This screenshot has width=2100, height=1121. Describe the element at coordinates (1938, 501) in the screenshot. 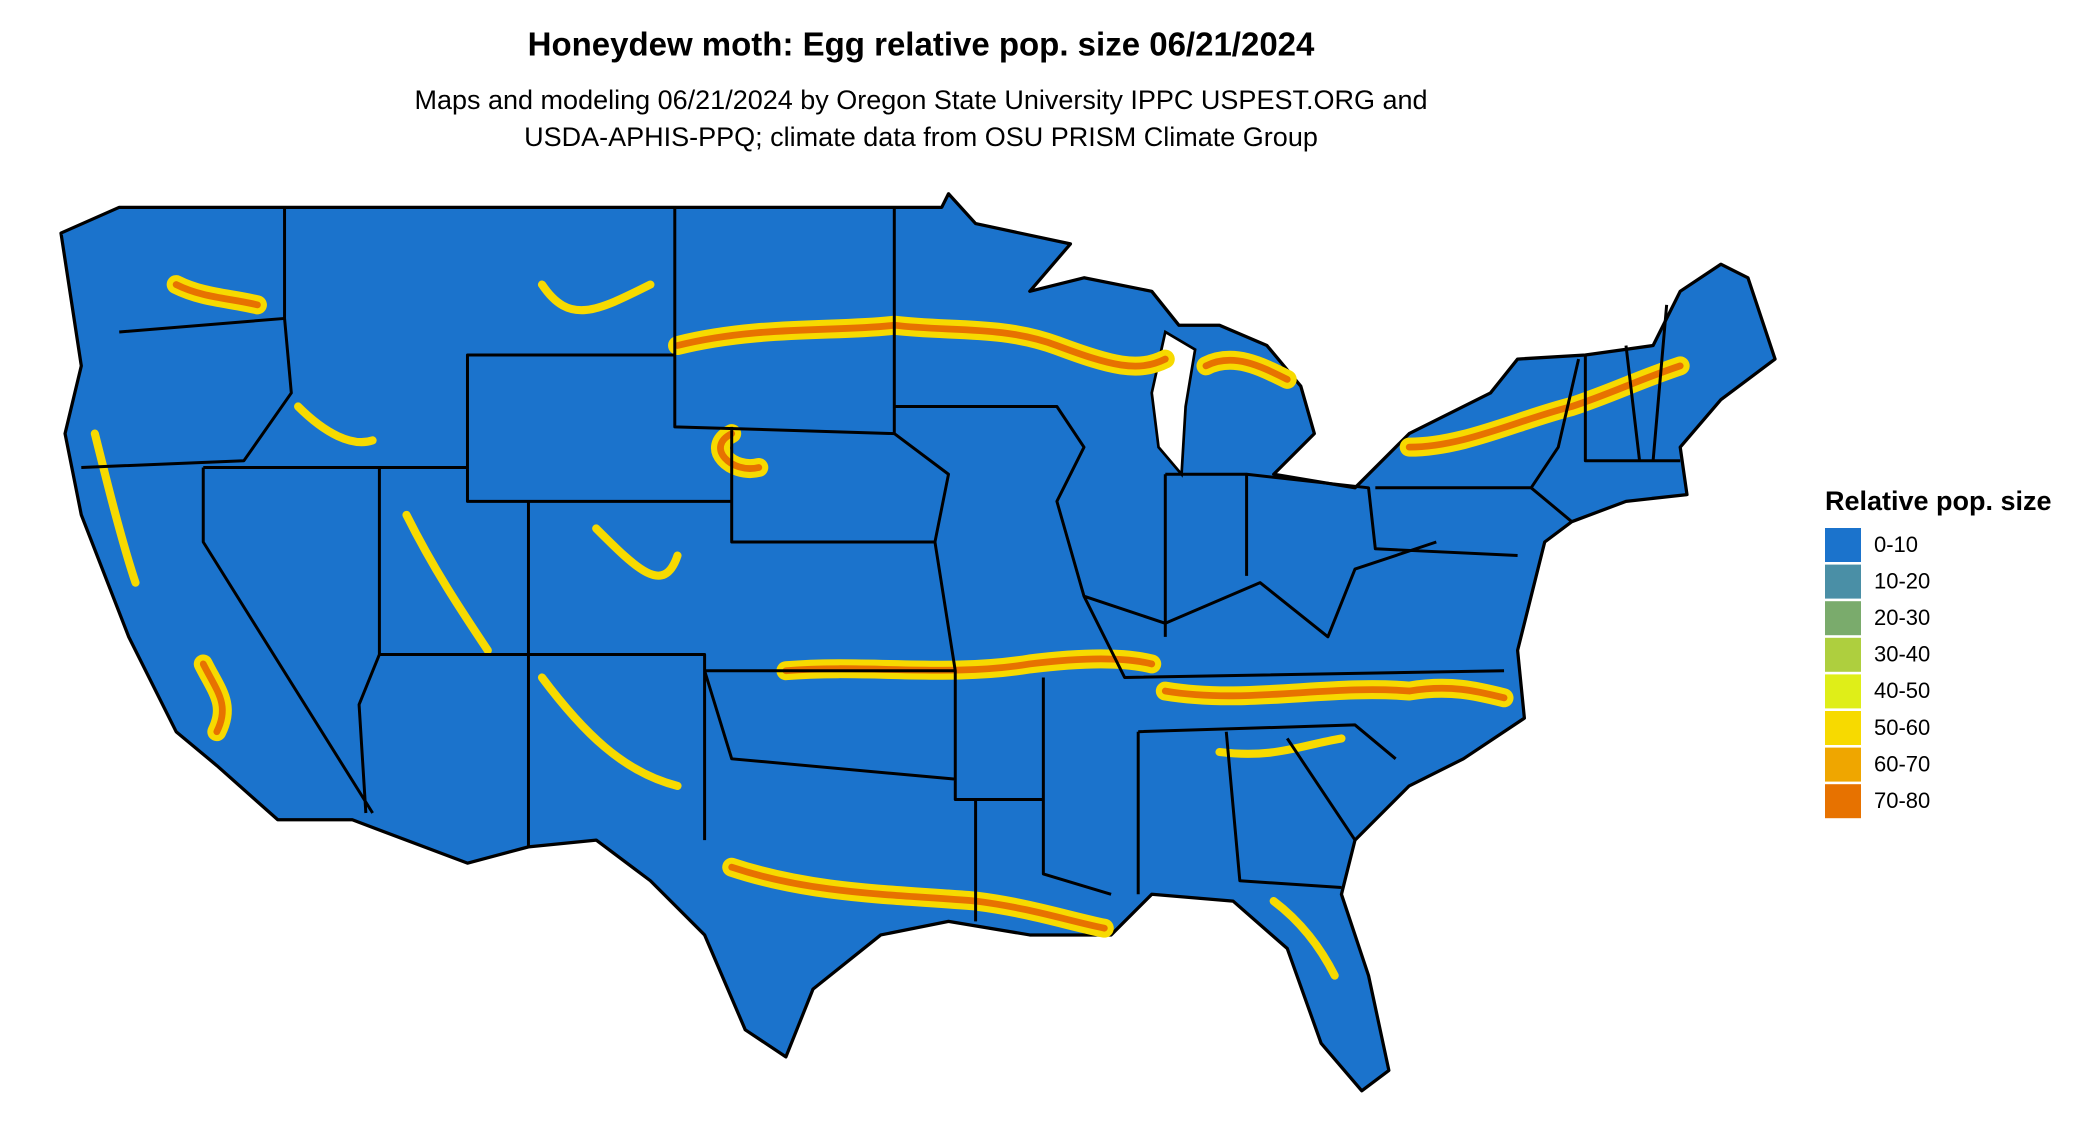

I see `legend-title: Relative pop. size` at that location.